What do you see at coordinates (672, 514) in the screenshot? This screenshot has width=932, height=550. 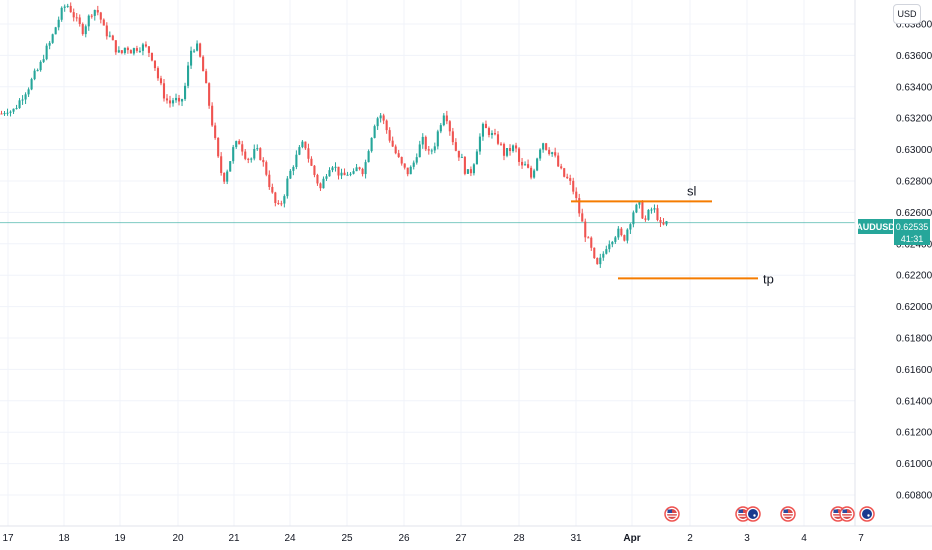 I see `us-flag-icon` at bounding box center [672, 514].